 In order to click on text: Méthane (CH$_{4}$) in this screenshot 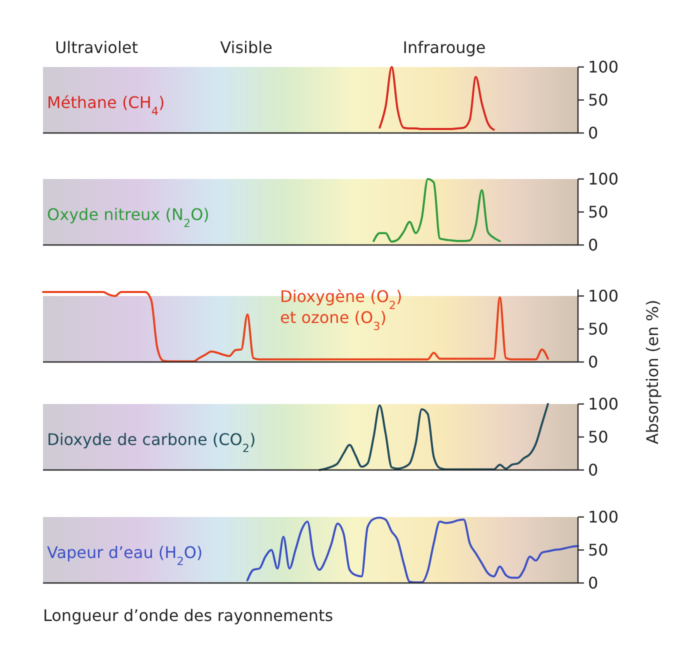, I will do `click(106, 105)`.